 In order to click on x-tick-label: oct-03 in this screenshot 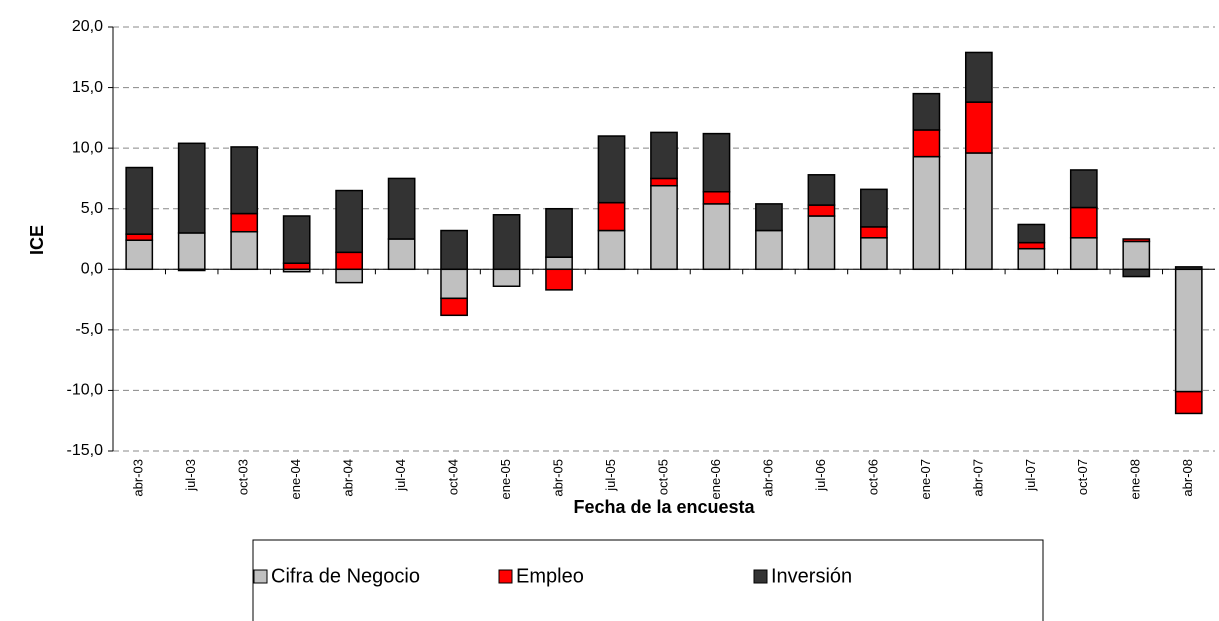, I will do `click(243, 477)`.